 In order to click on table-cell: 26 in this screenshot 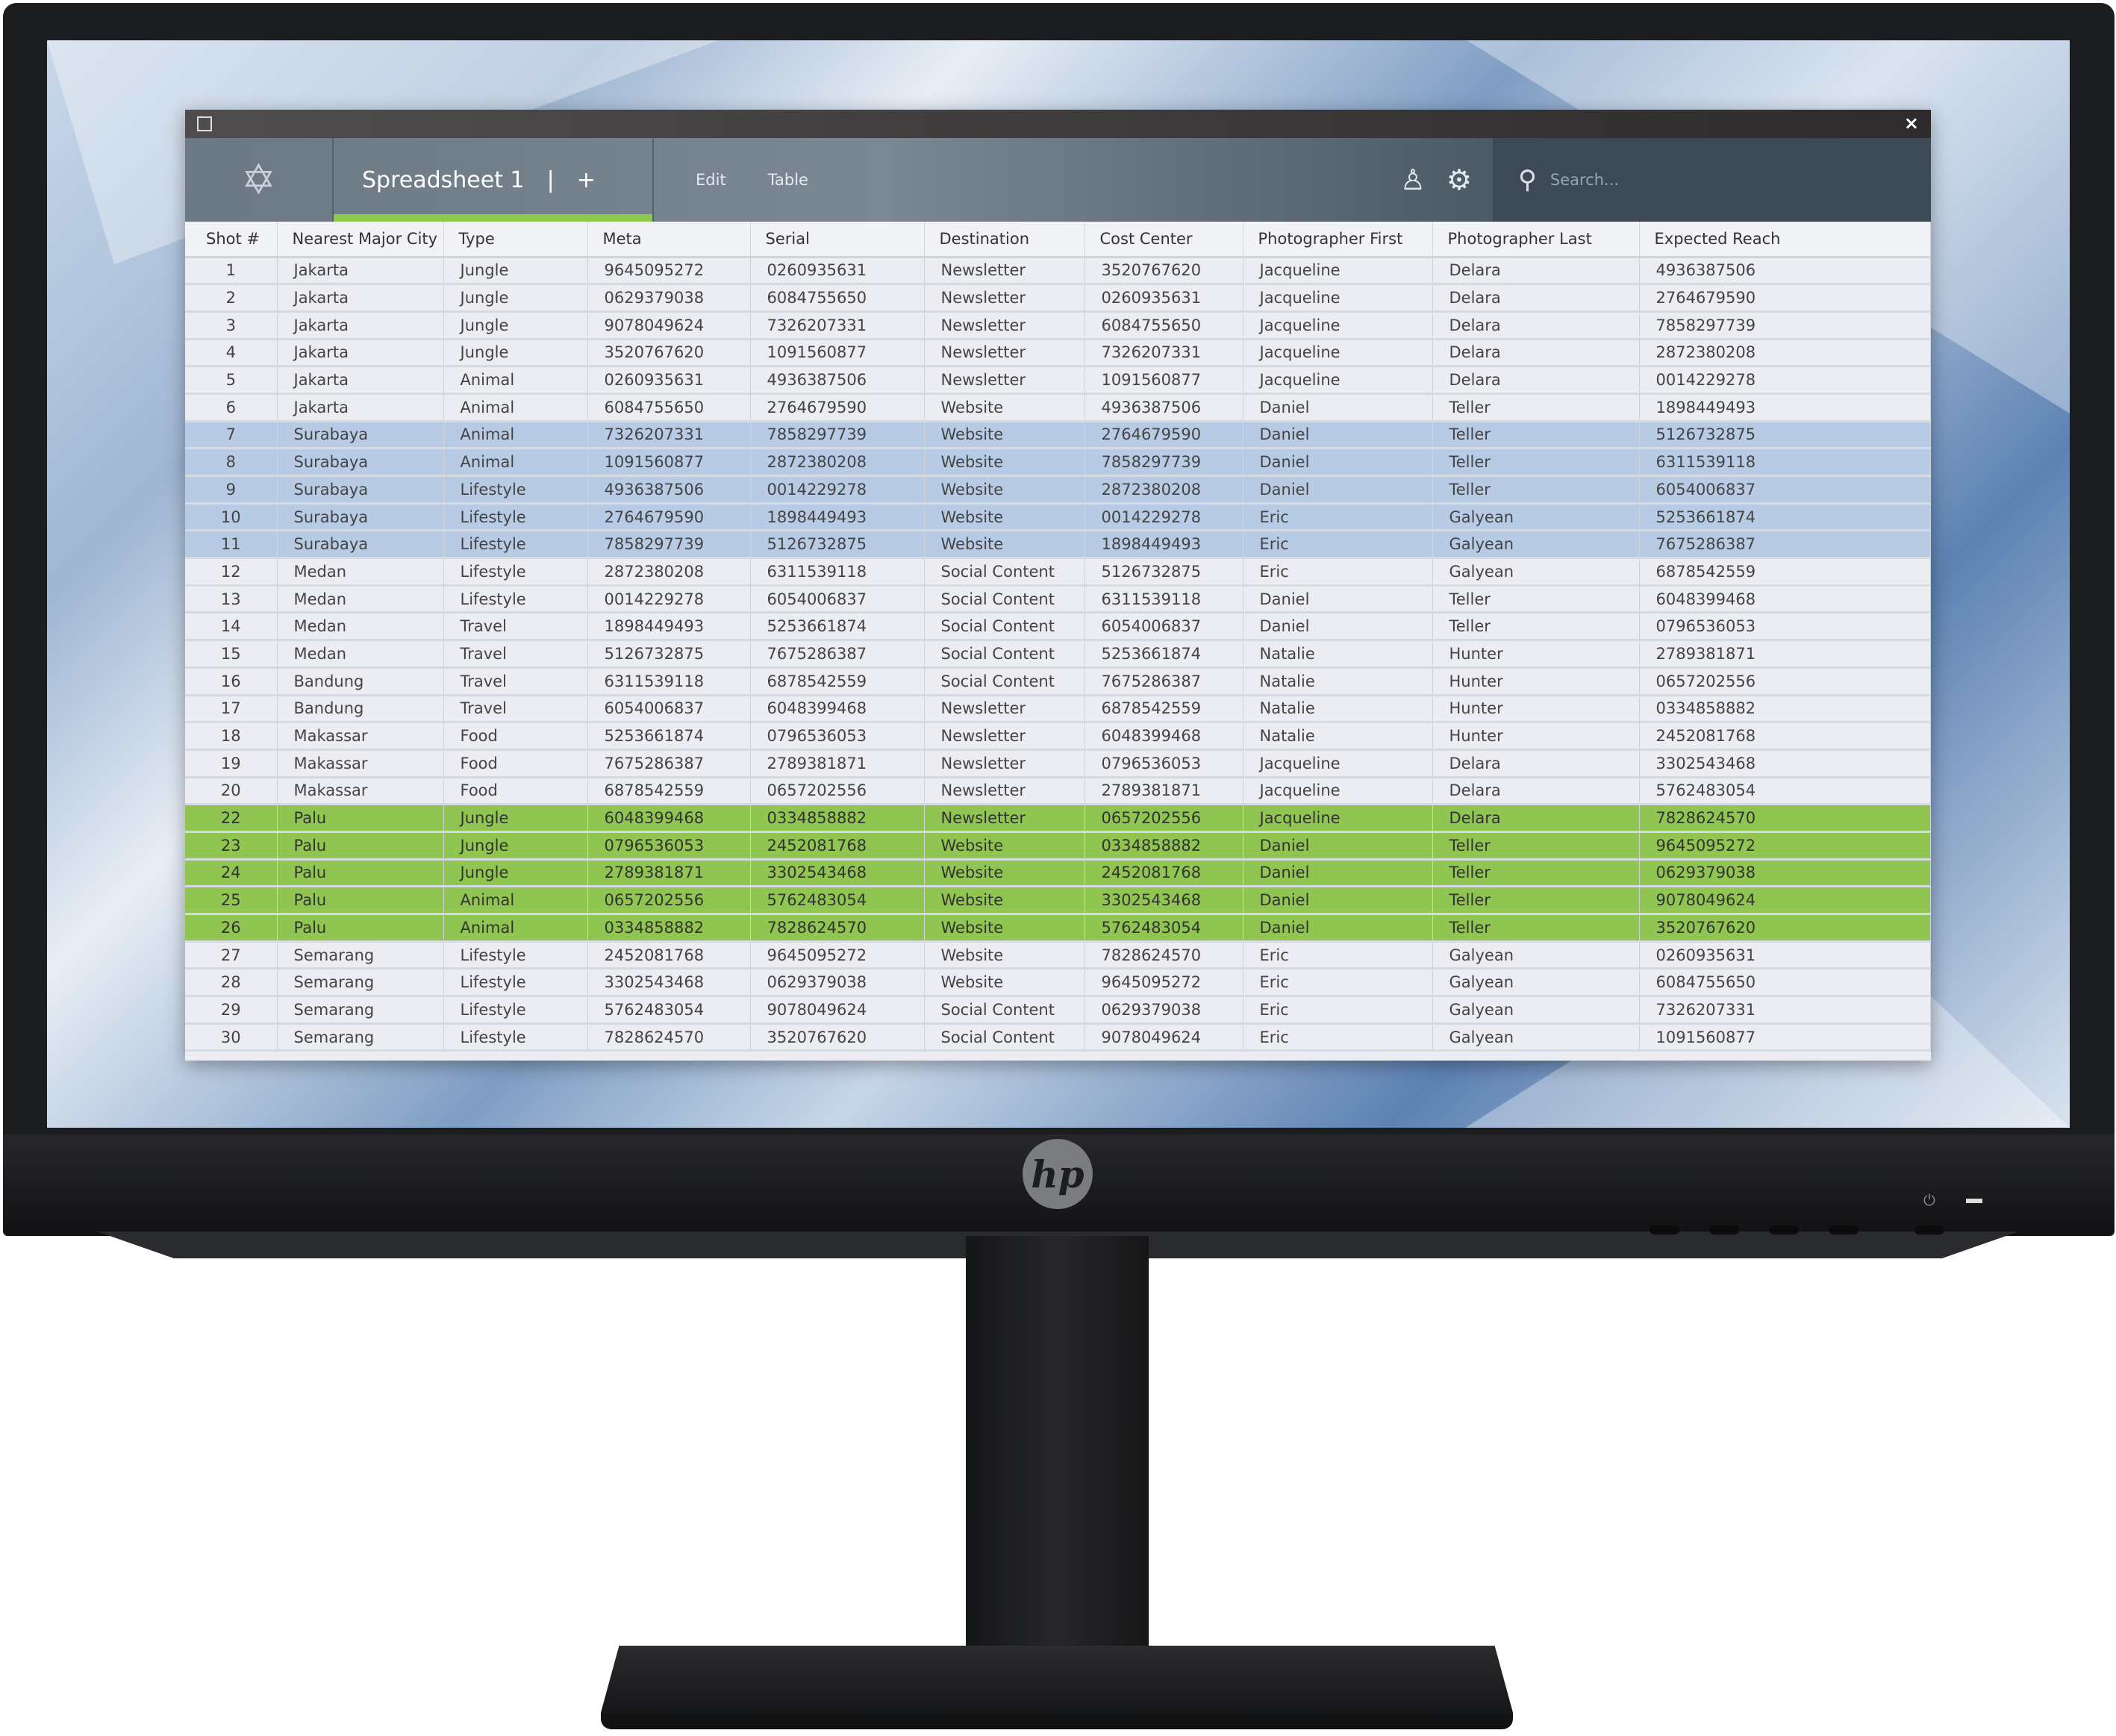, I will do `click(232, 929)`.